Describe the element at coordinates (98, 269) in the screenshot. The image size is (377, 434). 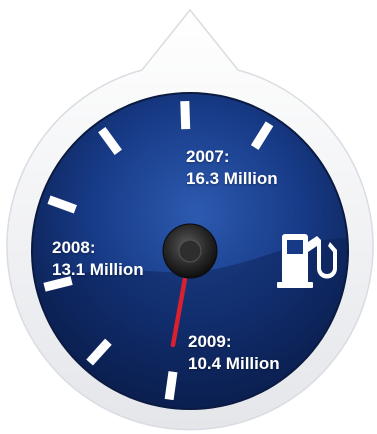
I see `reading-value: 13.1 Million` at that location.